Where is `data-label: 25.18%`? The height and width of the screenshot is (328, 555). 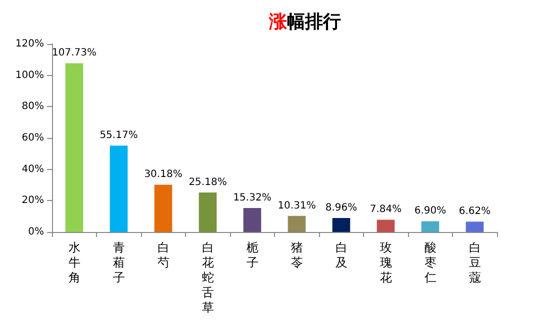
data-label: 25.18% is located at coordinates (207, 182).